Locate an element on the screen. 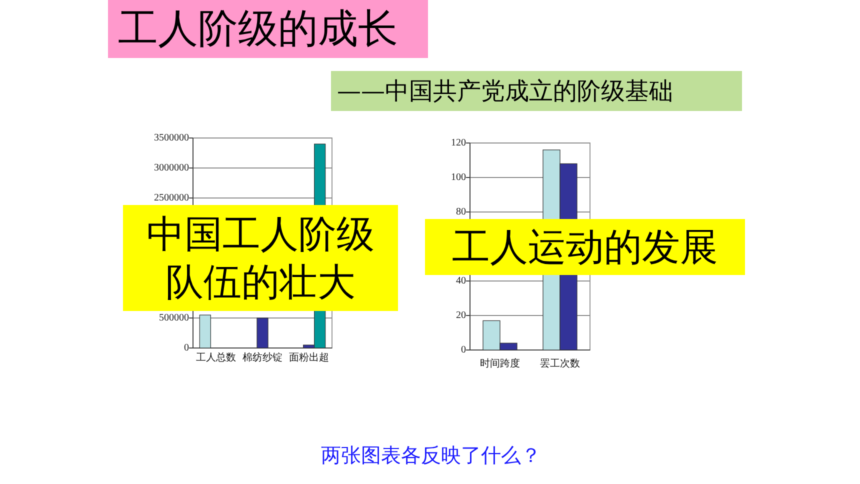  ytick: 3000000 is located at coordinates (171, 168).